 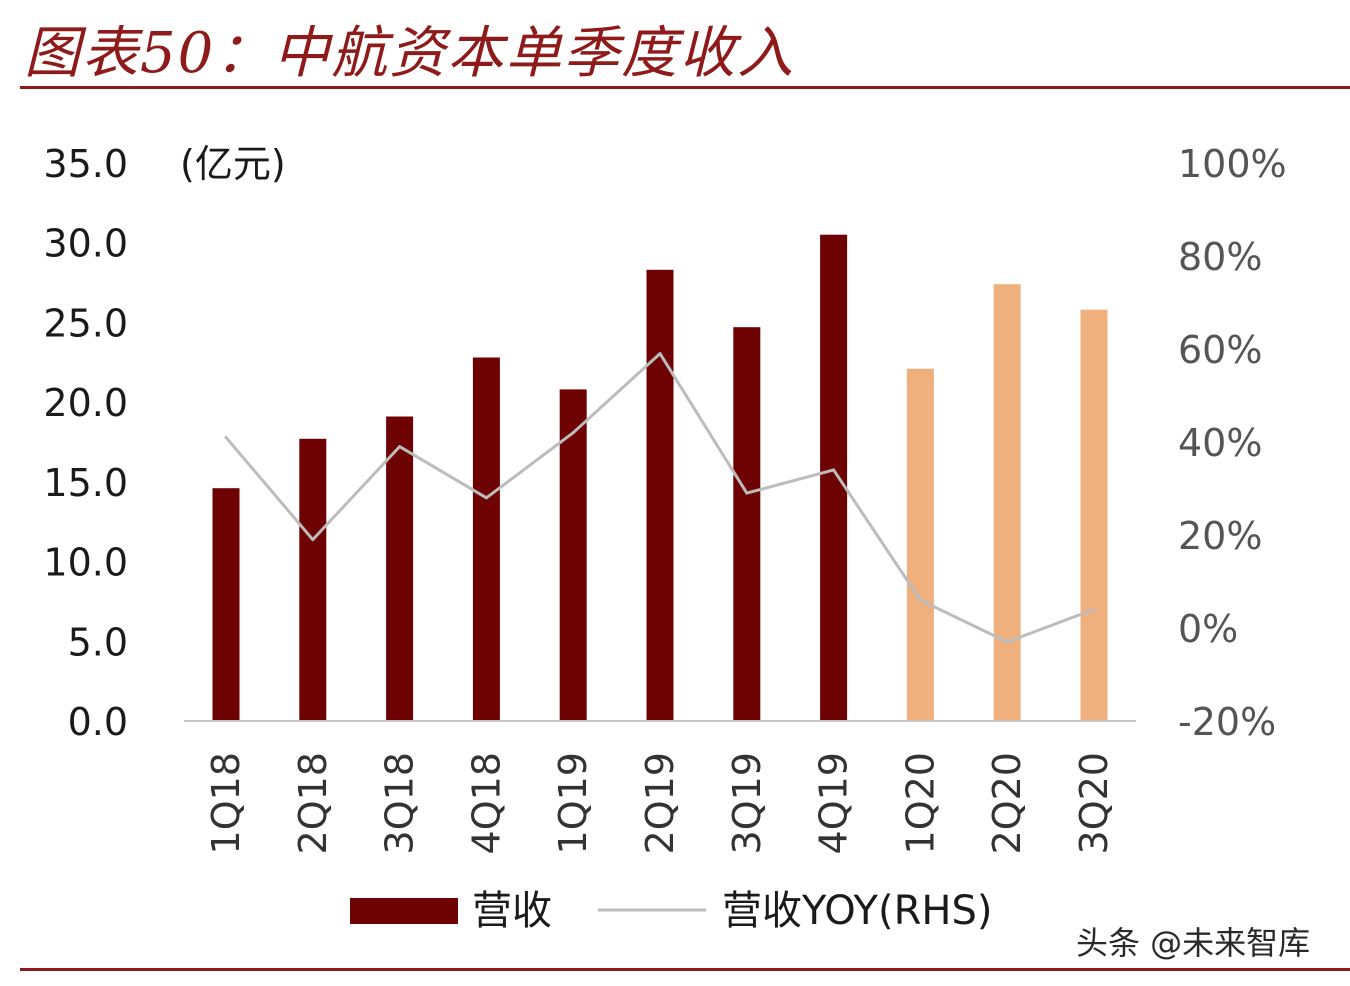 I want to click on y-axis-right-tick-label: -20%, so click(x=1227, y=722).